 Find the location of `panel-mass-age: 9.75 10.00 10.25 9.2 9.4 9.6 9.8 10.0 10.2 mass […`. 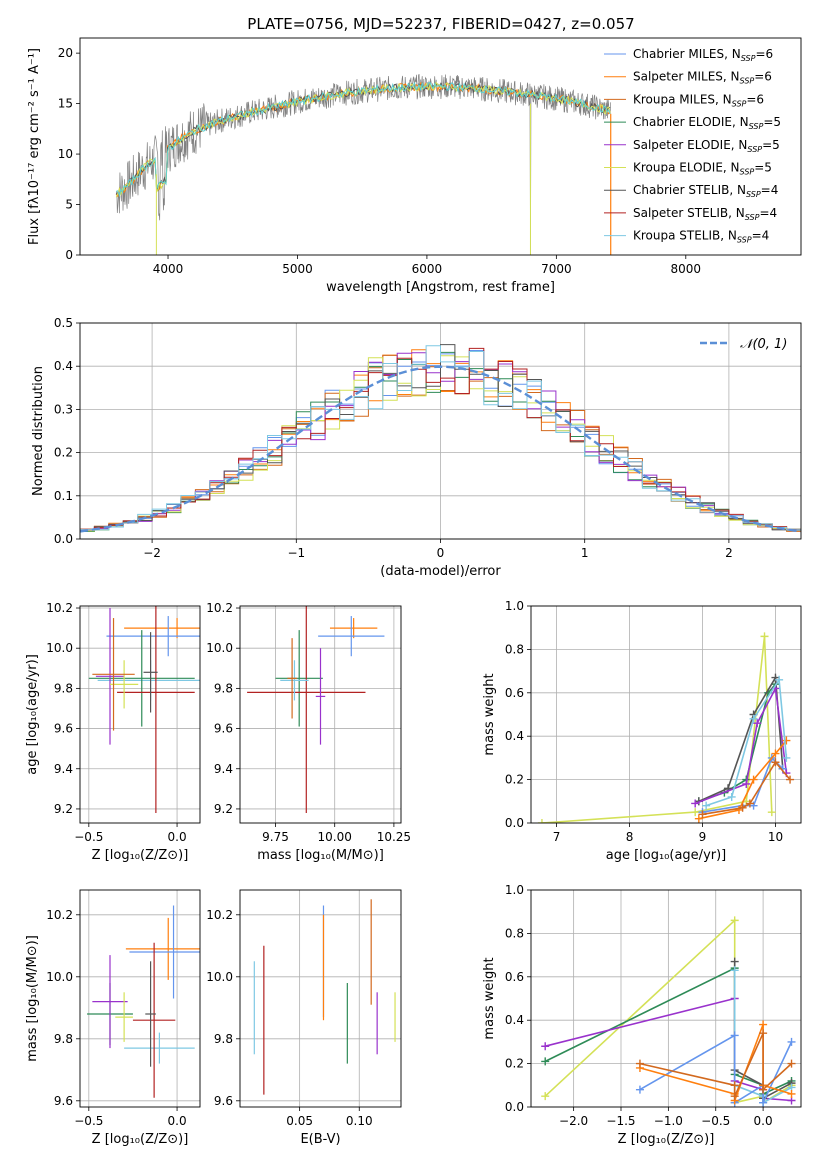

panel-mass-age: 9.75 10.00 10.25 9.2 9.4 9.6 9.8 10.0 10.2 mass [… is located at coordinates (308, 732).